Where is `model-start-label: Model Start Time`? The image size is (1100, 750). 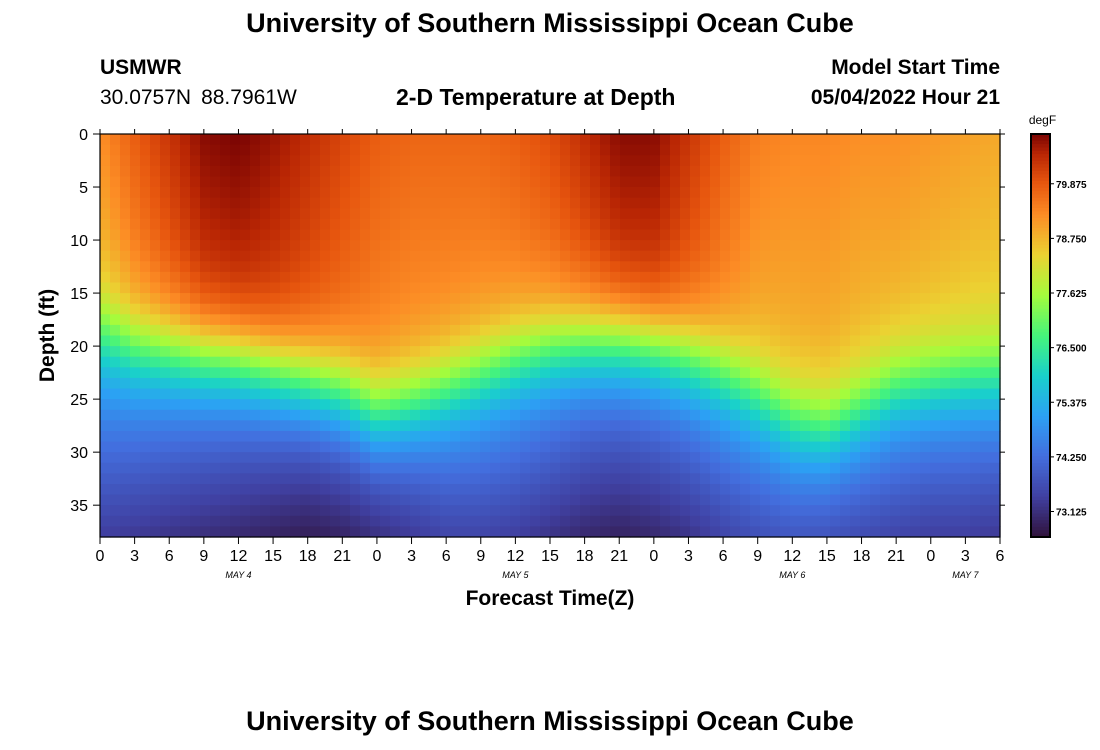
model-start-label: Model Start Time is located at coordinates (915, 67).